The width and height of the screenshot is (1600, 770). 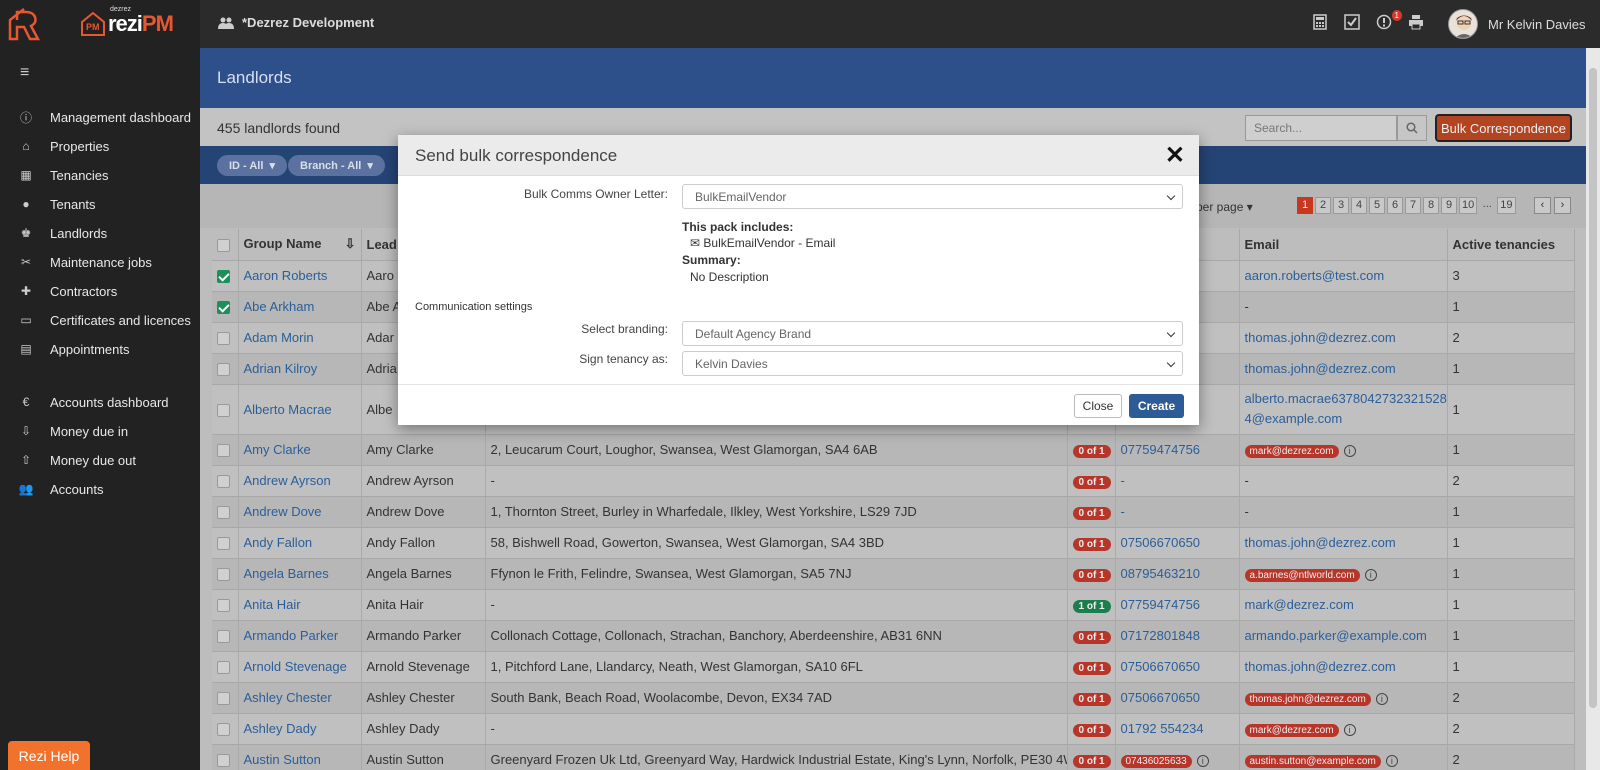 I want to click on menu-toggle-icon: ≡, so click(x=25, y=72).